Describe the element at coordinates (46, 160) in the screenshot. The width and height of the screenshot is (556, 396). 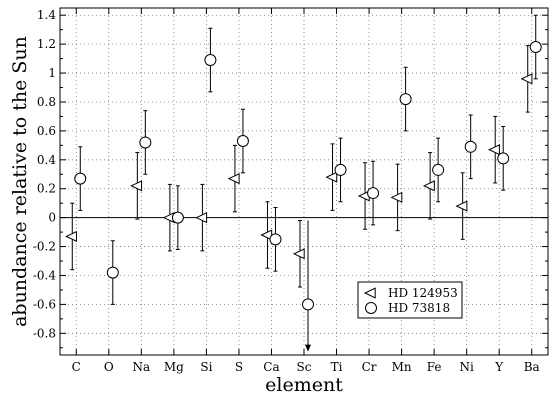
I see `y-tick-label: 0.4` at that location.